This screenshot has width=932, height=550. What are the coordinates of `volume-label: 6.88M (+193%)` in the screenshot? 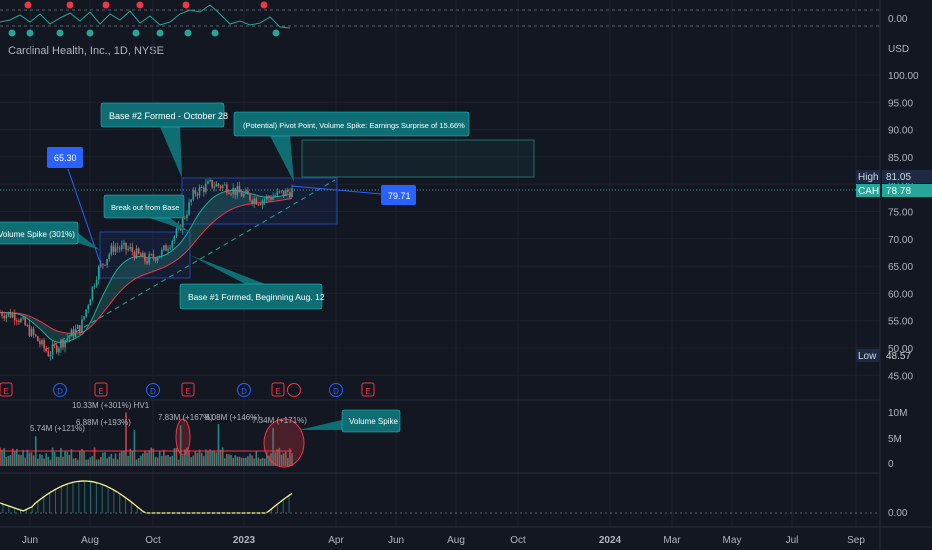 It's located at (103, 422).